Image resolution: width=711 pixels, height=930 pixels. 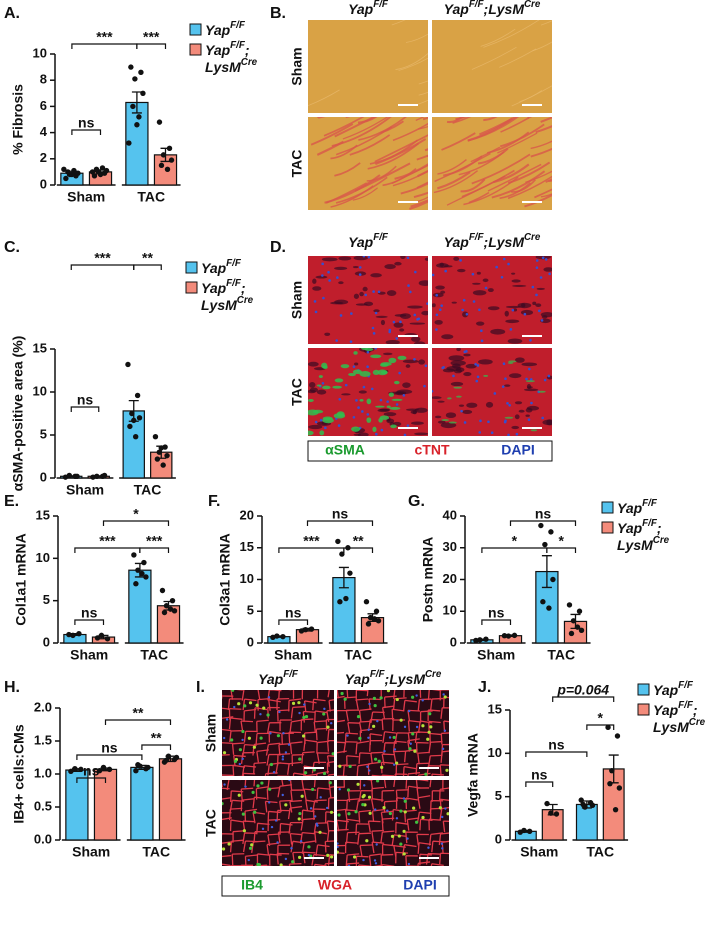 What do you see at coordinates (43, 79) in the screenshot?
I see `y-tick-label: 8` at bounding box center [43, 79].